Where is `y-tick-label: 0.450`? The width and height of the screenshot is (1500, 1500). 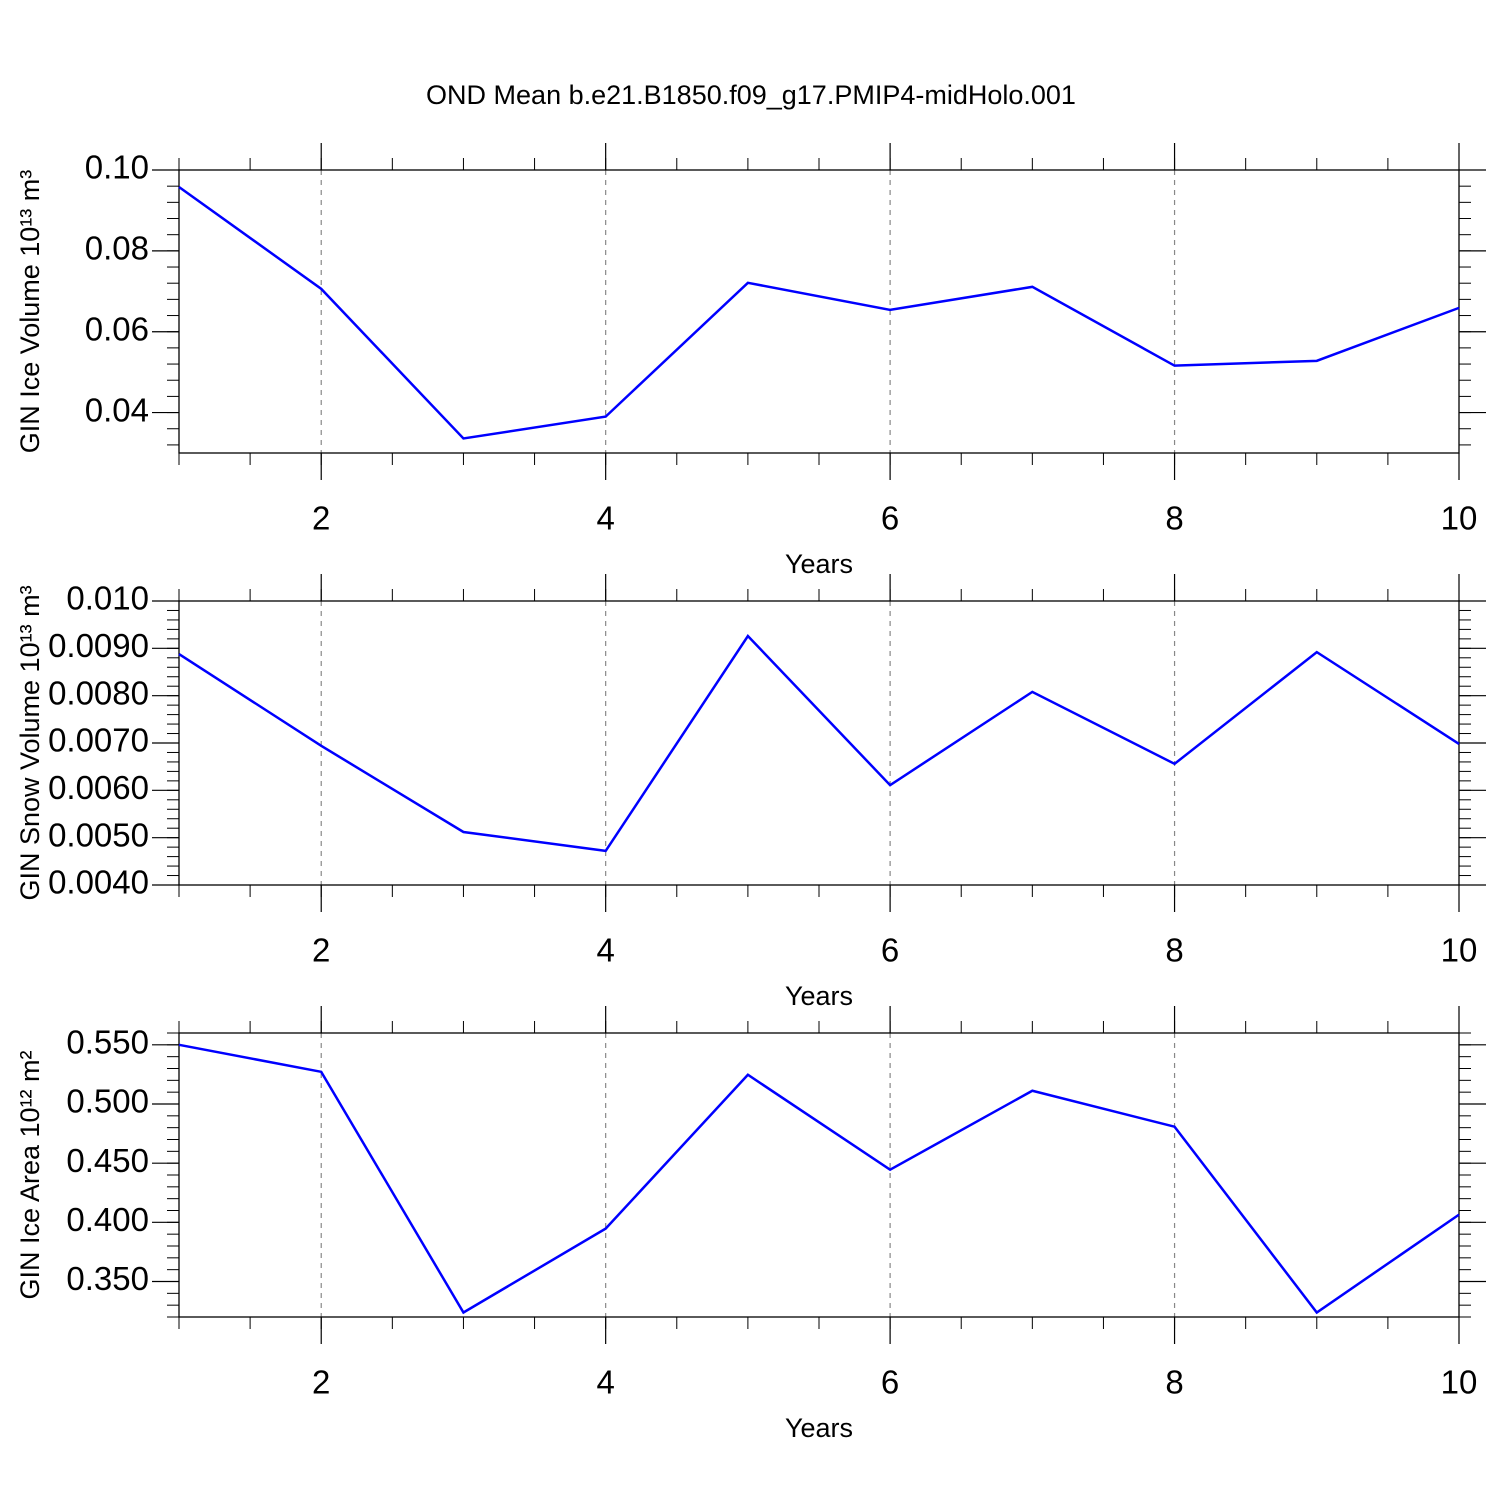
y-tick-label: 0.450 is located at coordinates (107, 1160).